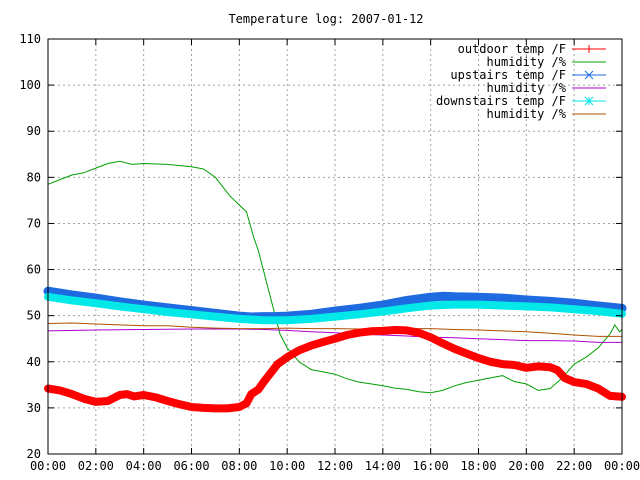 The image size is (640, 480). I want to click on x-tick-label: 18:00, so click(478, 466).